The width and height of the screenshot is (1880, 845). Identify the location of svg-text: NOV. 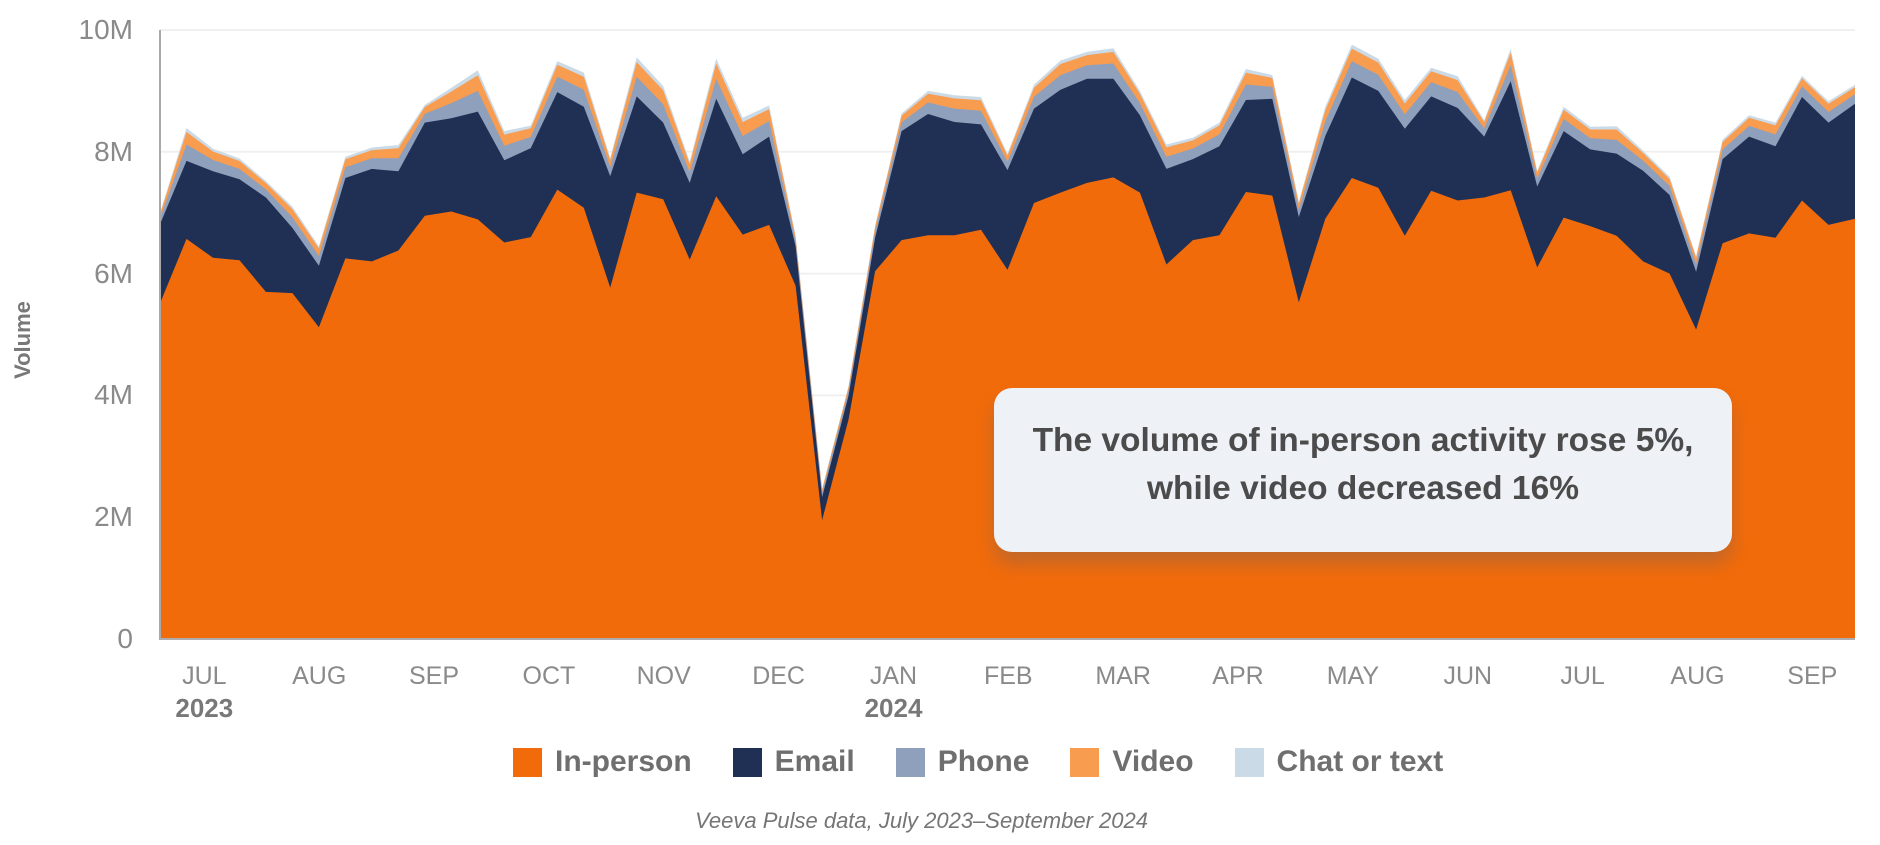
(664, 676).